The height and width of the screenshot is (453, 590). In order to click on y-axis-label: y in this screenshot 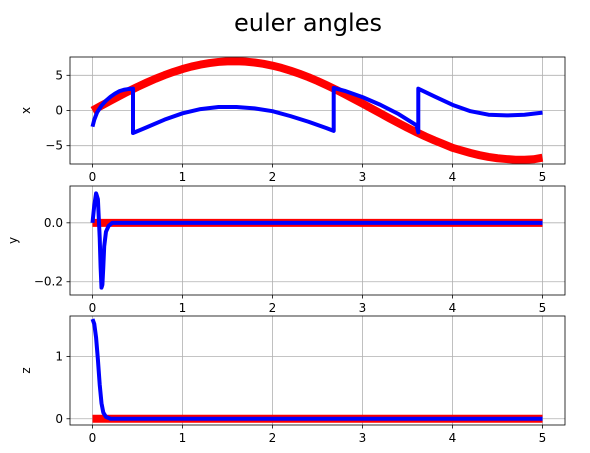, I will do `click(13, 240)`.